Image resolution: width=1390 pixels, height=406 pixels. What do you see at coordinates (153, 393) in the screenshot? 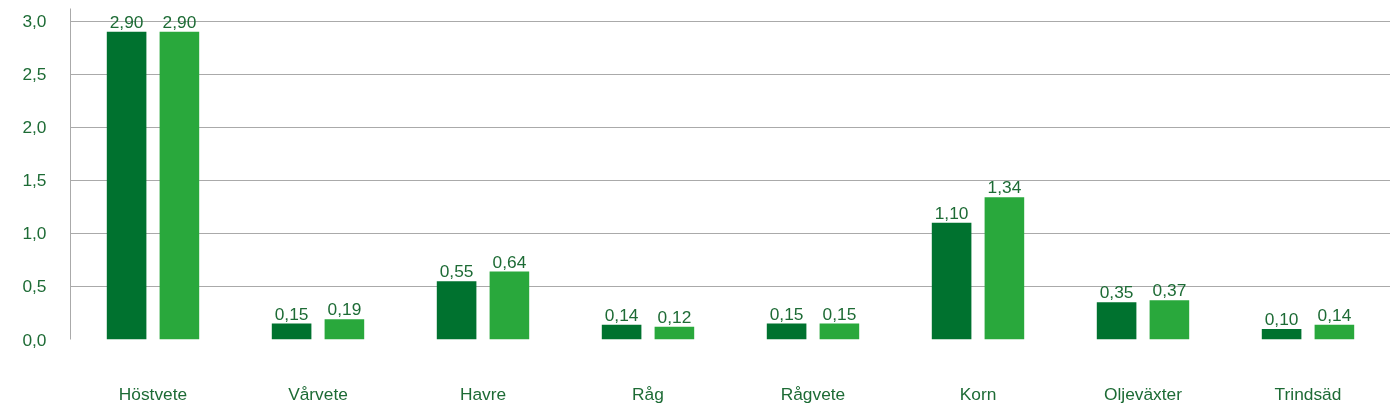
I see `x-tick-label: Höstvete` at bounding box center [153, 393].